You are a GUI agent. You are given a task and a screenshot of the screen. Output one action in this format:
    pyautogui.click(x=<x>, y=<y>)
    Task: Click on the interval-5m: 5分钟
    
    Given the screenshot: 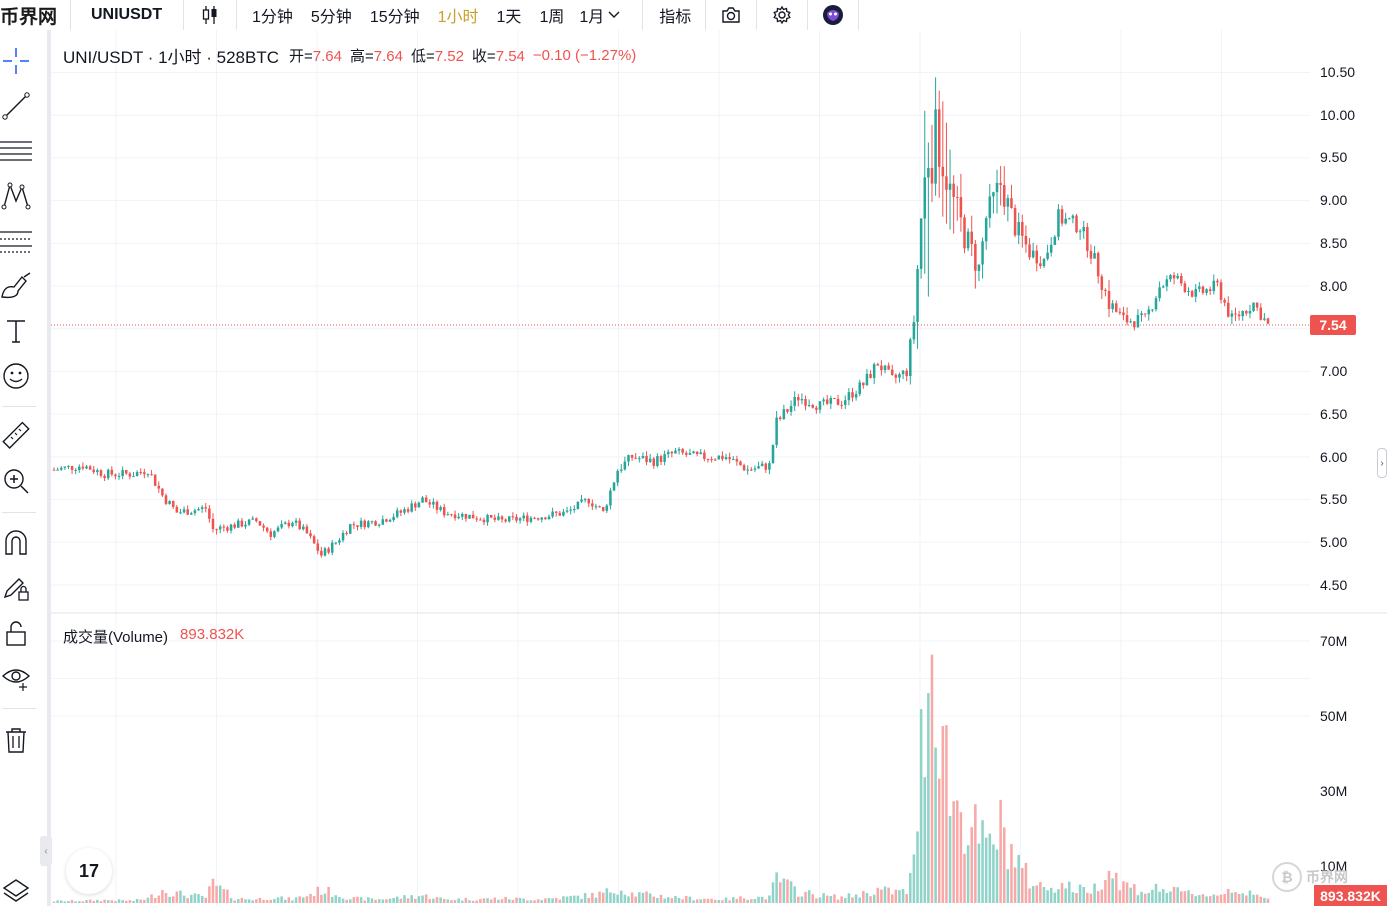 What is the action you would take?
    pyautogui.click(x=331, y=17)
    